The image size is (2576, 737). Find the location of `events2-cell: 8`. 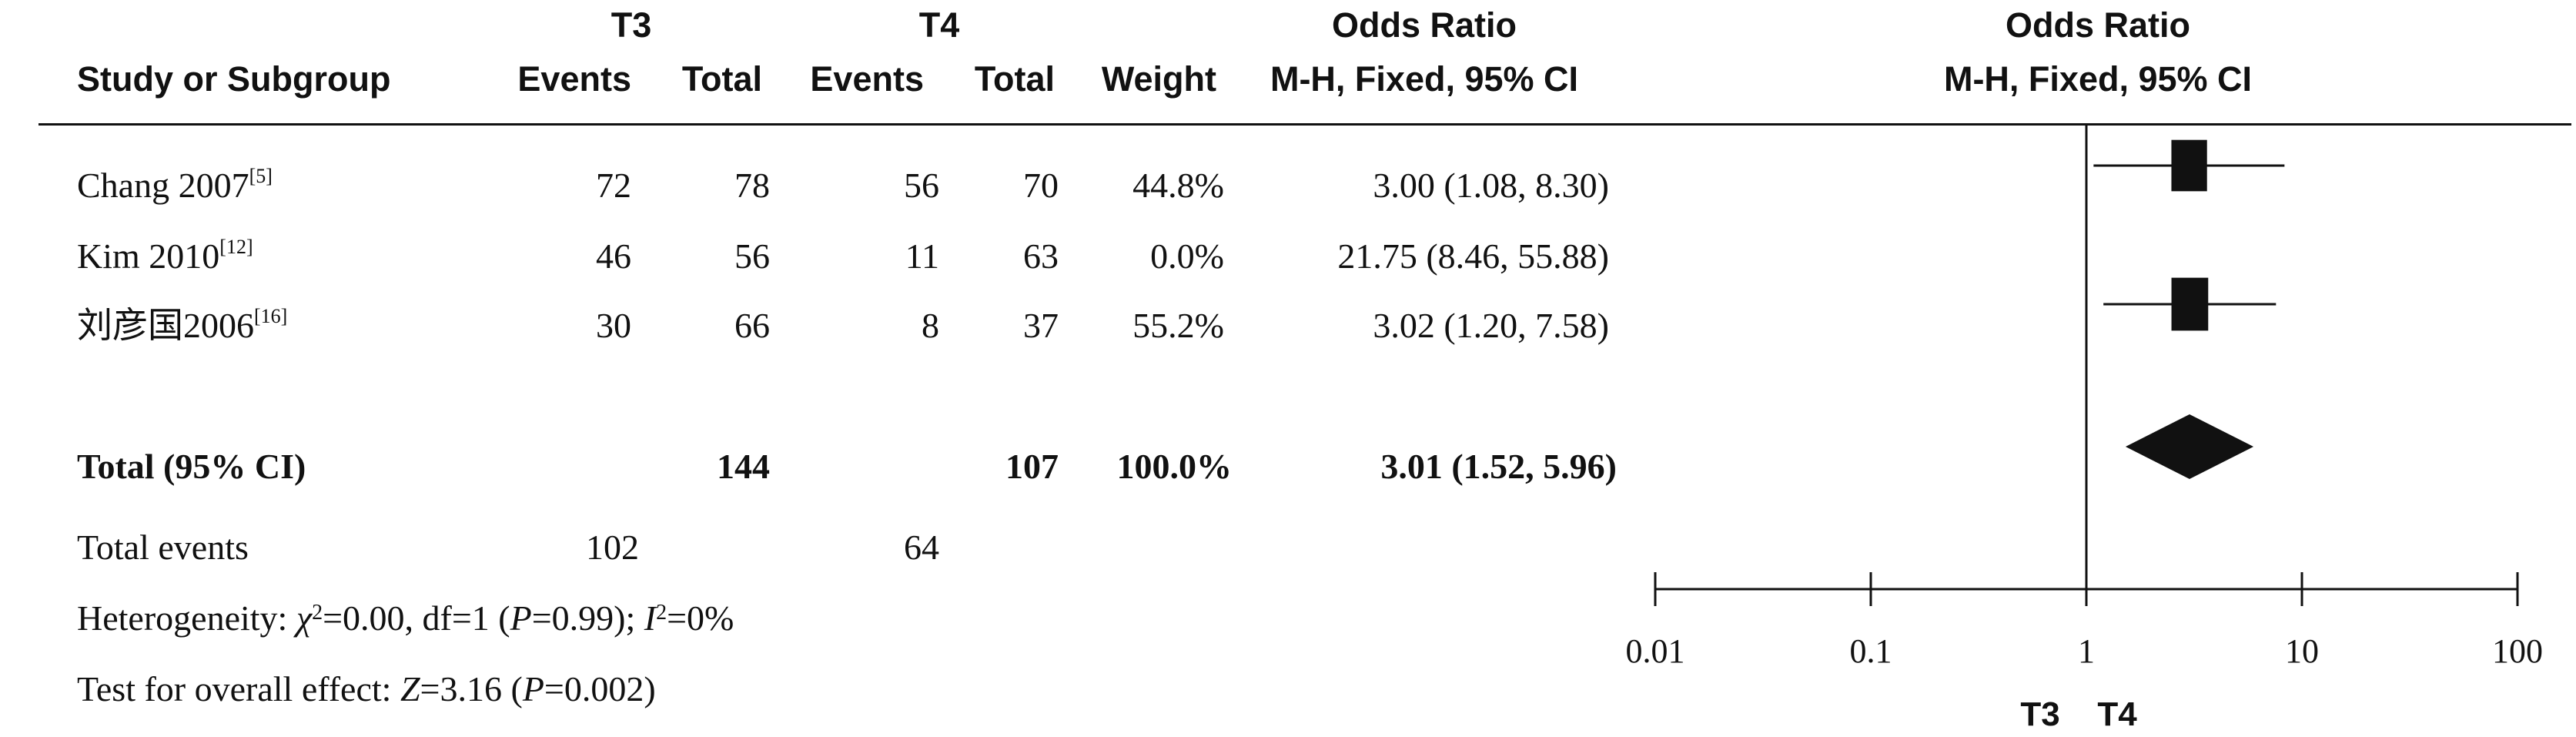

events2-cell: 8 is located at coordinates (930, 325).